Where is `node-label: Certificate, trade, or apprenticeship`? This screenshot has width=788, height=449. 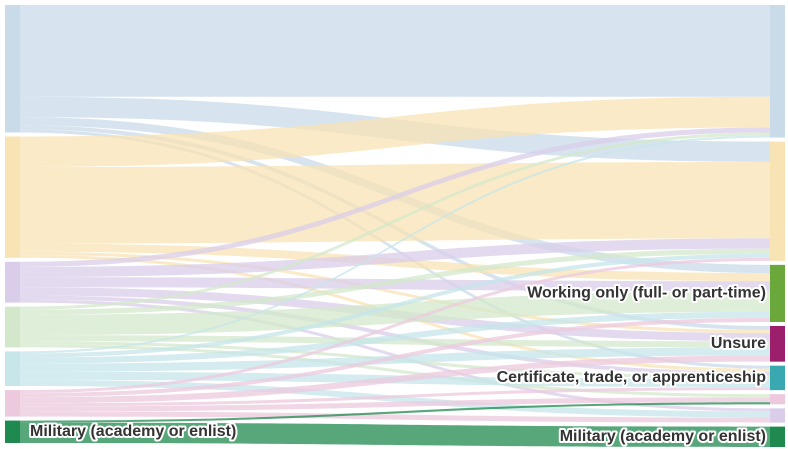 node-label: Certificate, trade, or apprenticeship is located at coordinates (632, 377).